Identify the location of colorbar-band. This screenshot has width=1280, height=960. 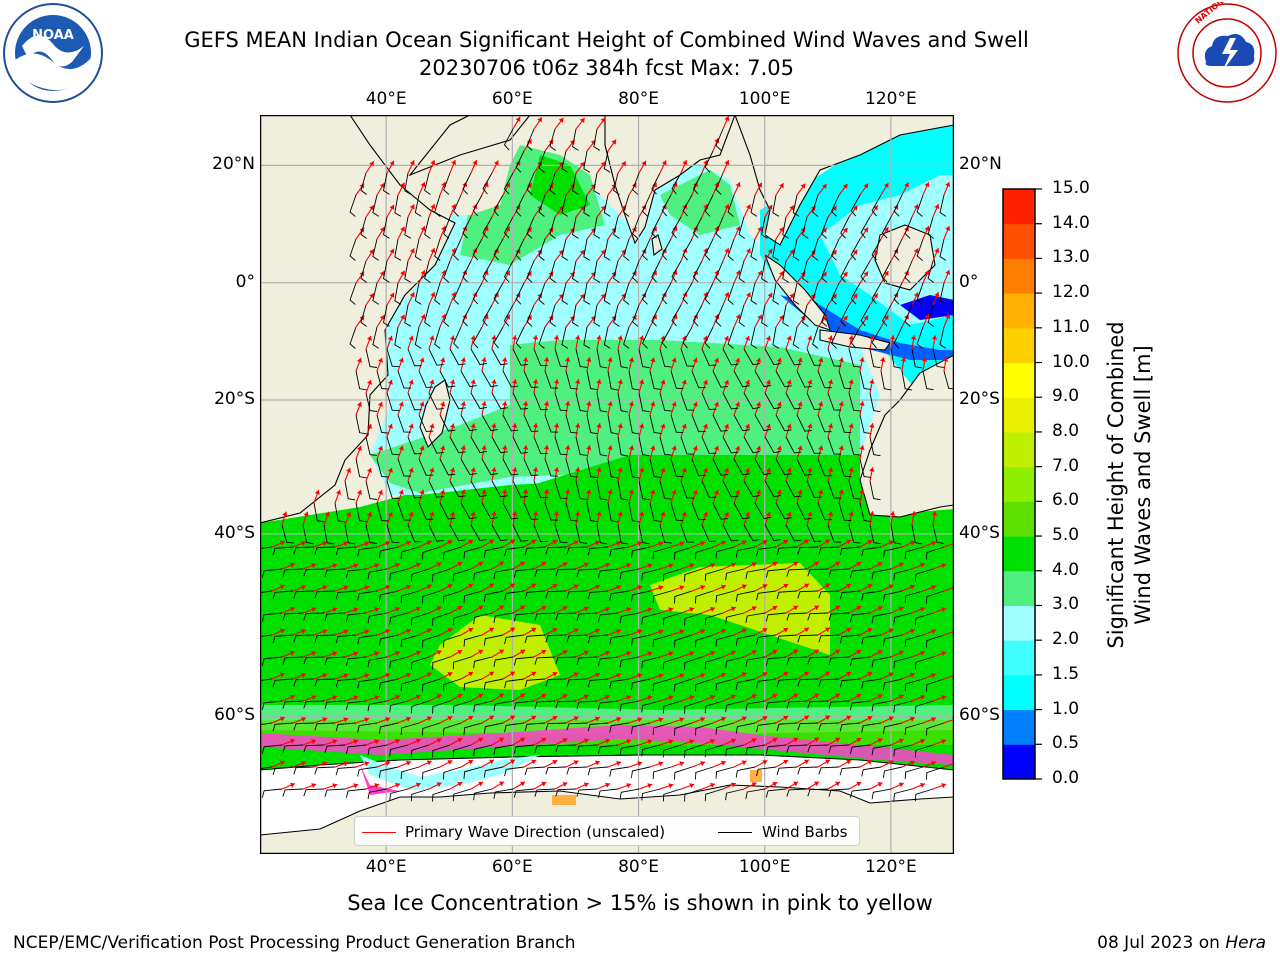
(1019, 727).